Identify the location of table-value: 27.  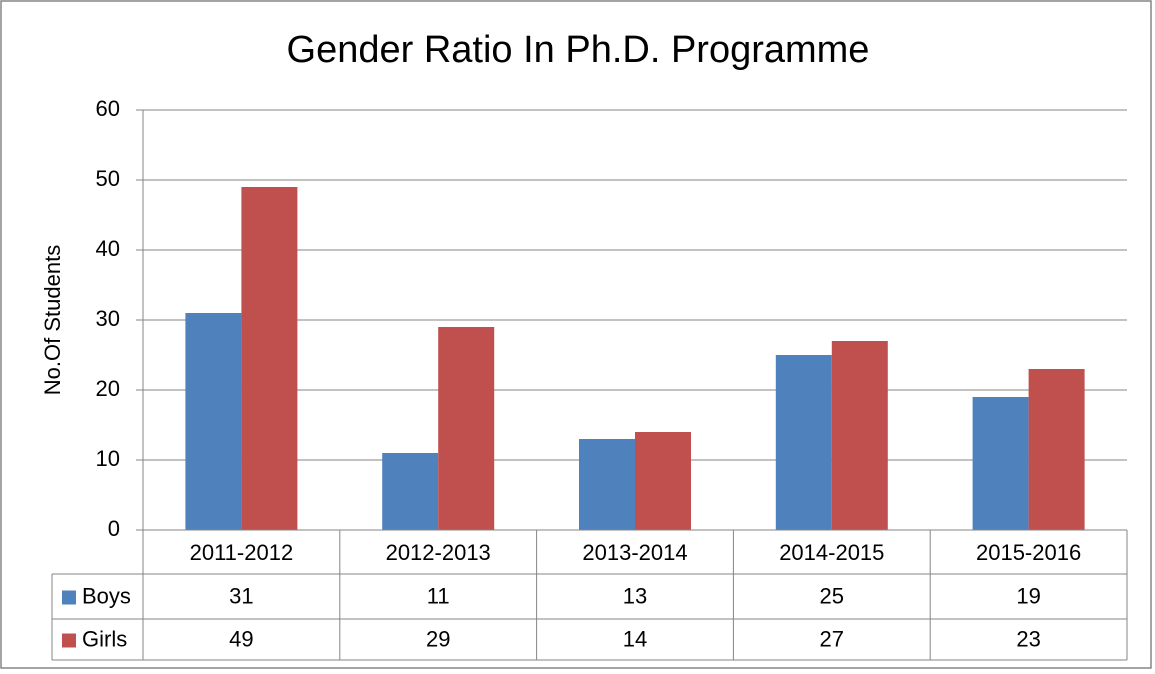
(832, 638).